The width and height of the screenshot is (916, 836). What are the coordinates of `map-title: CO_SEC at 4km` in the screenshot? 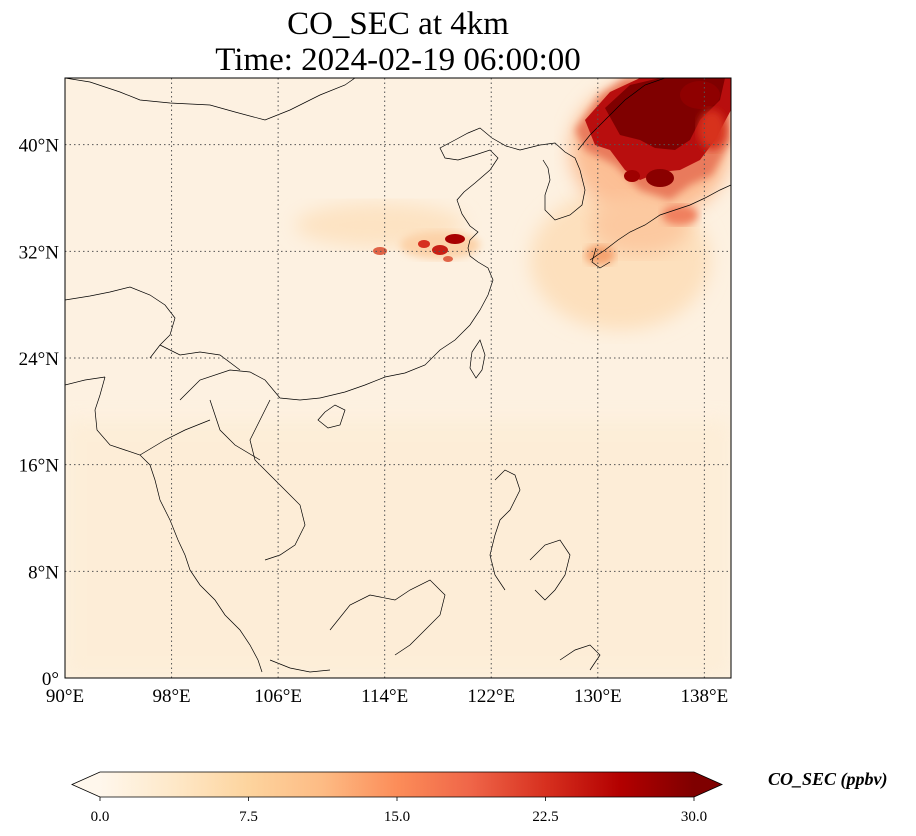 It's located at (398, 24).